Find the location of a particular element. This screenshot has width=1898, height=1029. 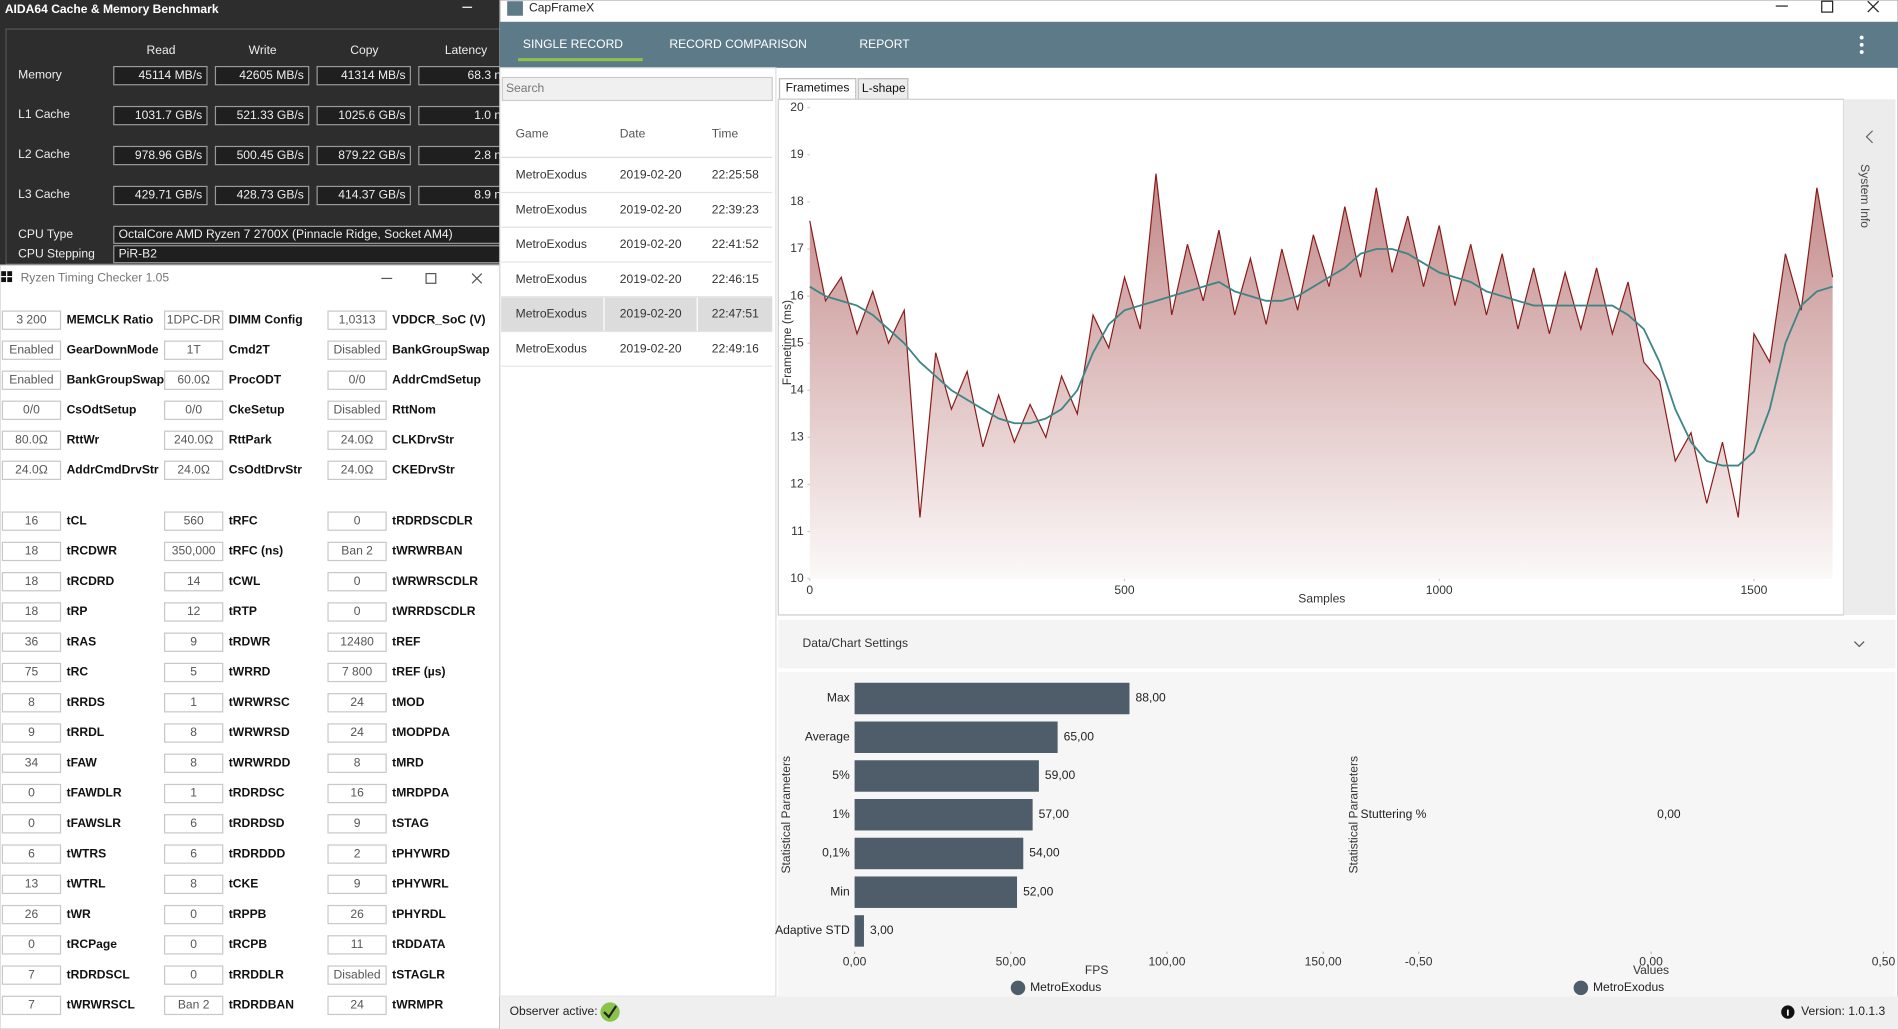

nav-tab: REPORT is located at coordinates (884, 44).